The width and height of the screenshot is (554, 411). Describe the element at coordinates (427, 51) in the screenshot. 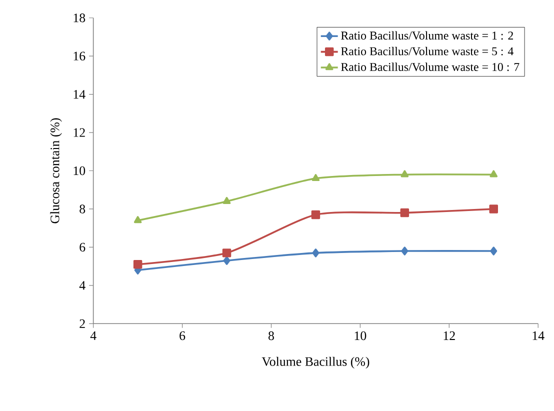

I see `legend-label: Ratio Bacillus/Volume waste = 5 : 4` at that location.